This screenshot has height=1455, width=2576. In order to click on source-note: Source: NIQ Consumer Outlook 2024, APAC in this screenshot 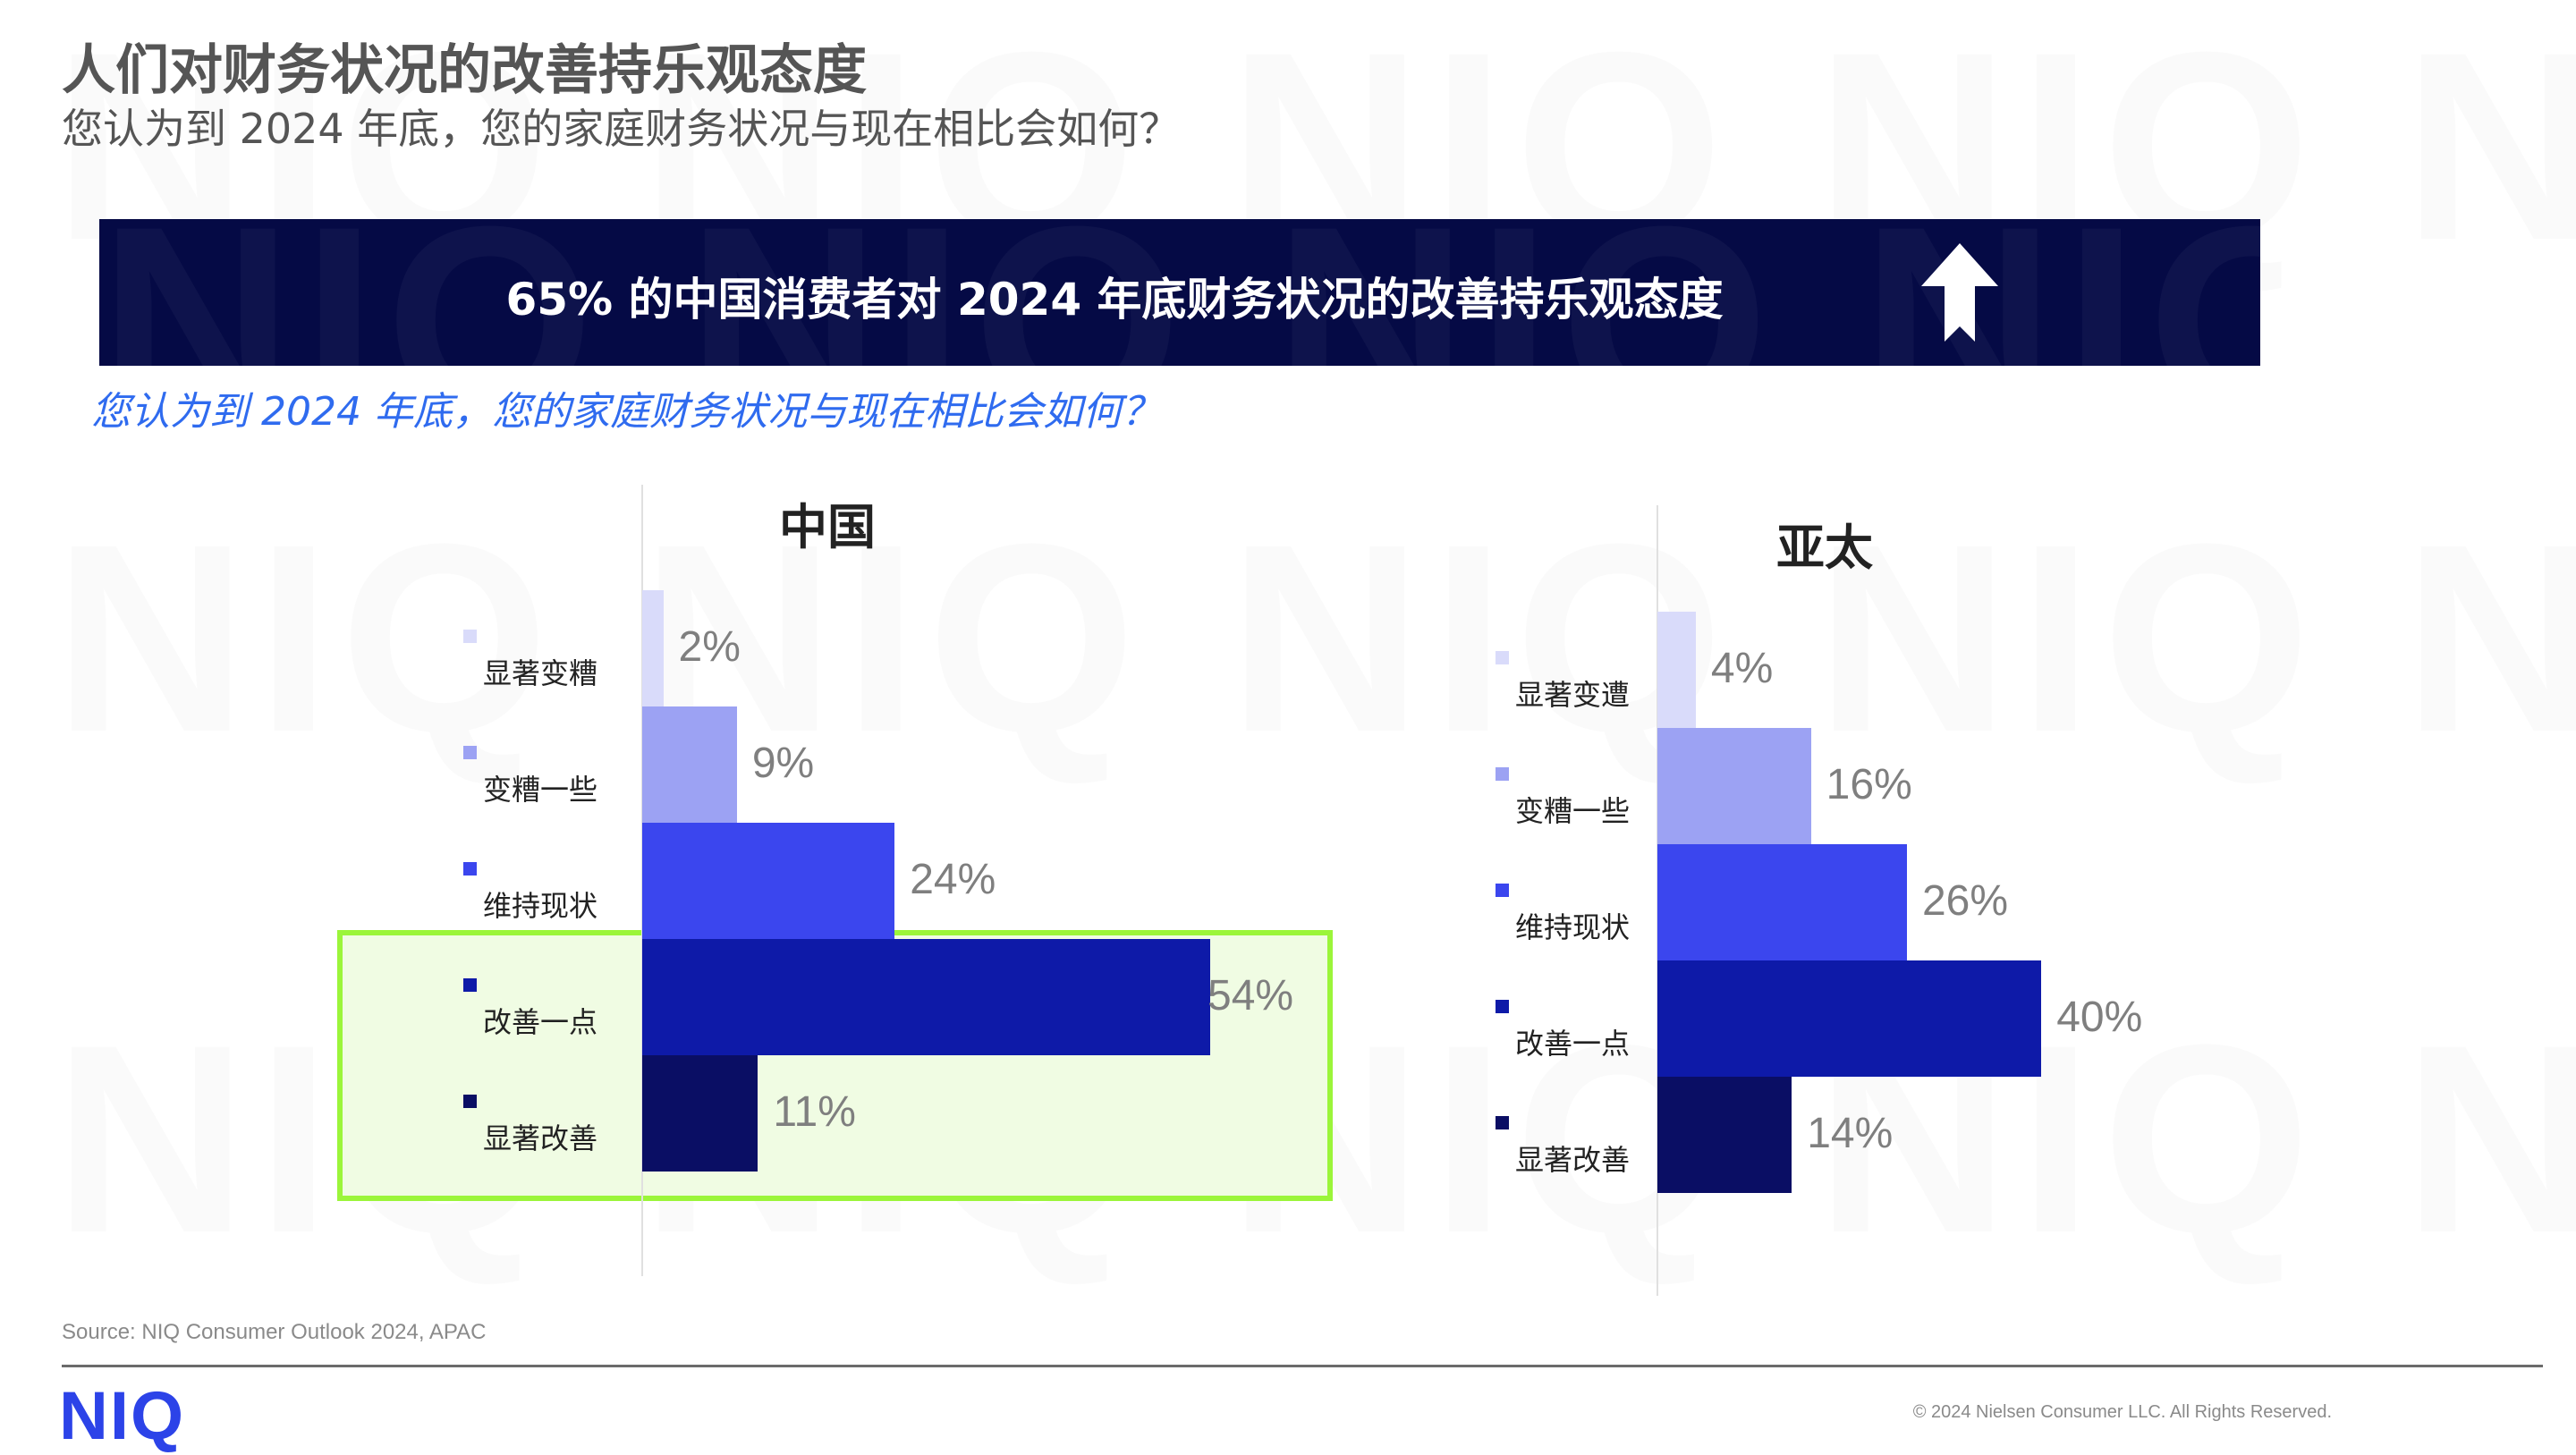, I will do `click(274, 1332)`.